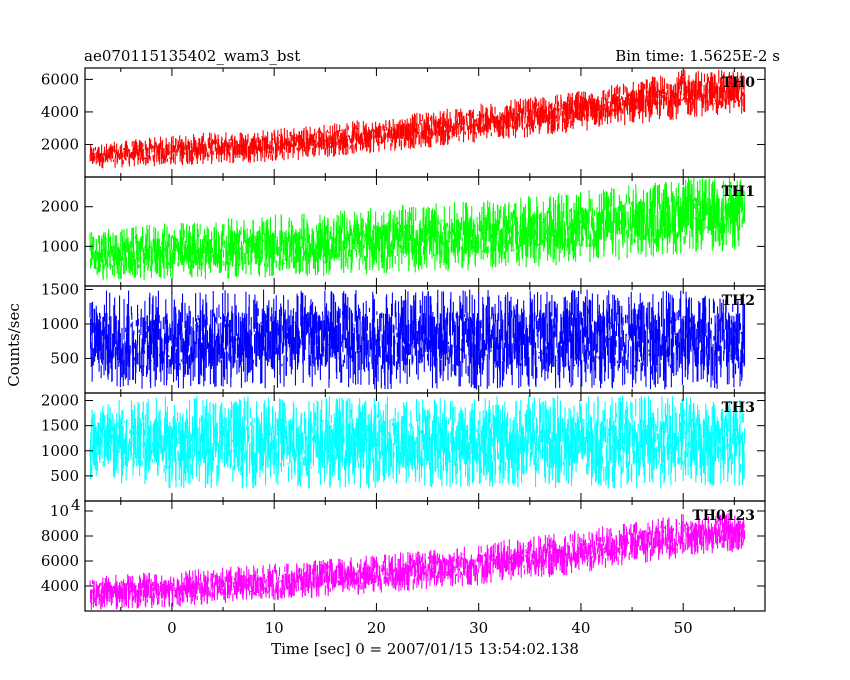 Image resolution: width=850 pixels, height=680 pixels. What do you see at coordinates (723, 516) in the screenshot?
I see `panel-label-th0123: TH0123` at bounding box center [723, 516].